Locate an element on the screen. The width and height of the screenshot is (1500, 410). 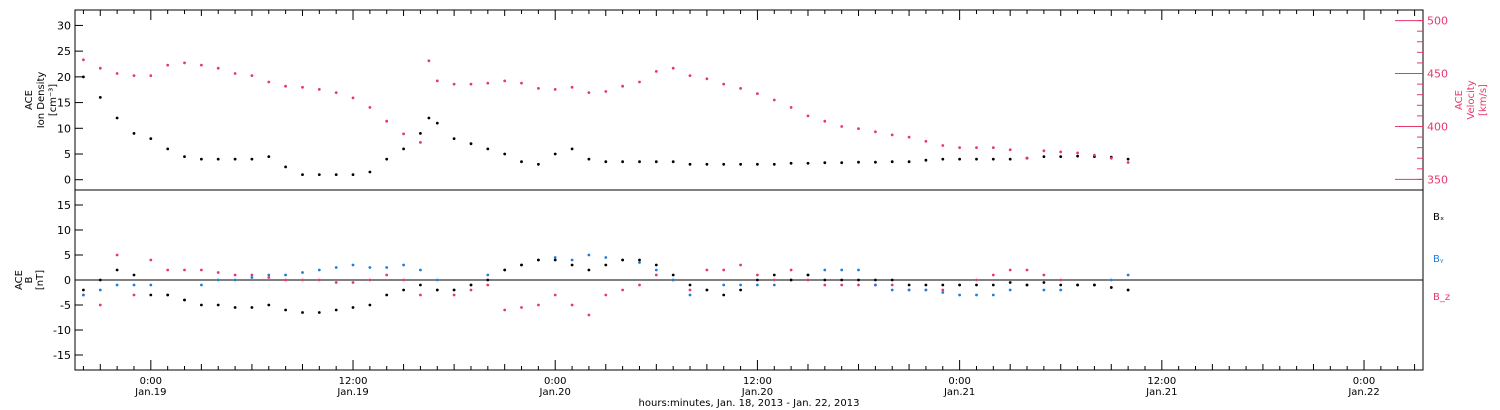
velocity-tick-label: 400 is located at coordinates (1437, 126).